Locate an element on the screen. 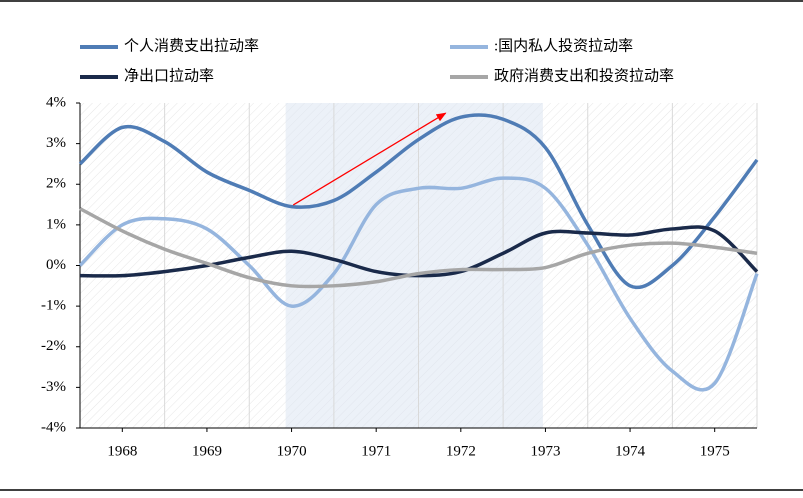 Image resolution: width=803 pixels, height=498 pixels. x-tick-label: 1971 is located at coordinates (376, 451).